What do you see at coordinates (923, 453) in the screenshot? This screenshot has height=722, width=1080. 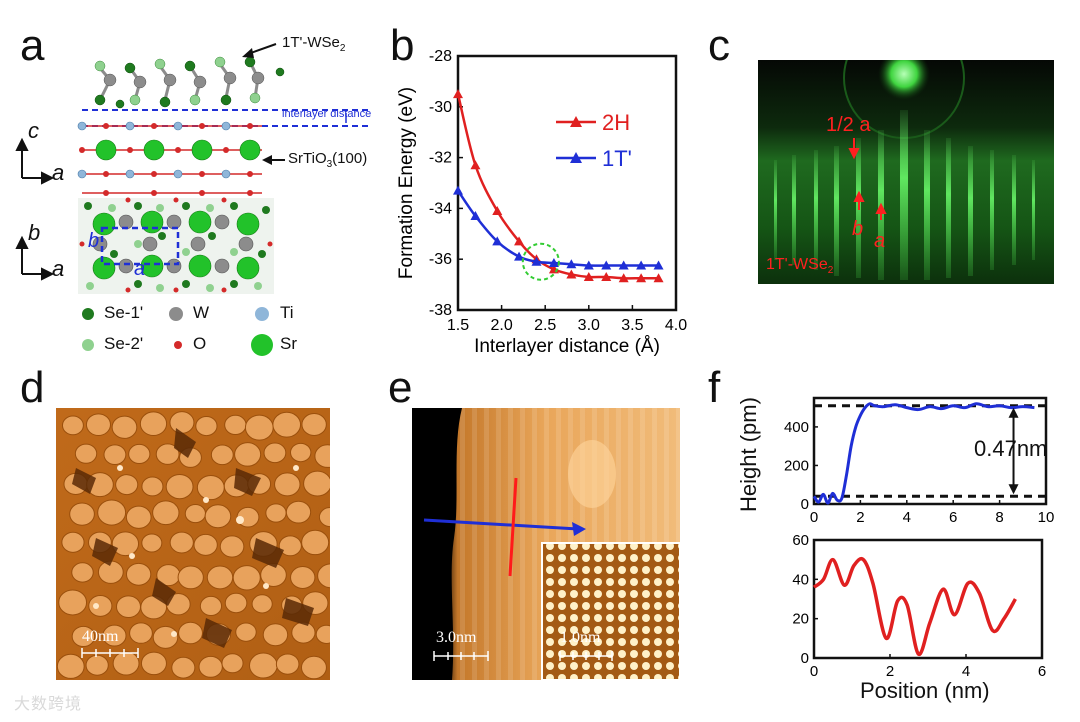 I see `f-top-series-line` at bounding box center [923, 453].